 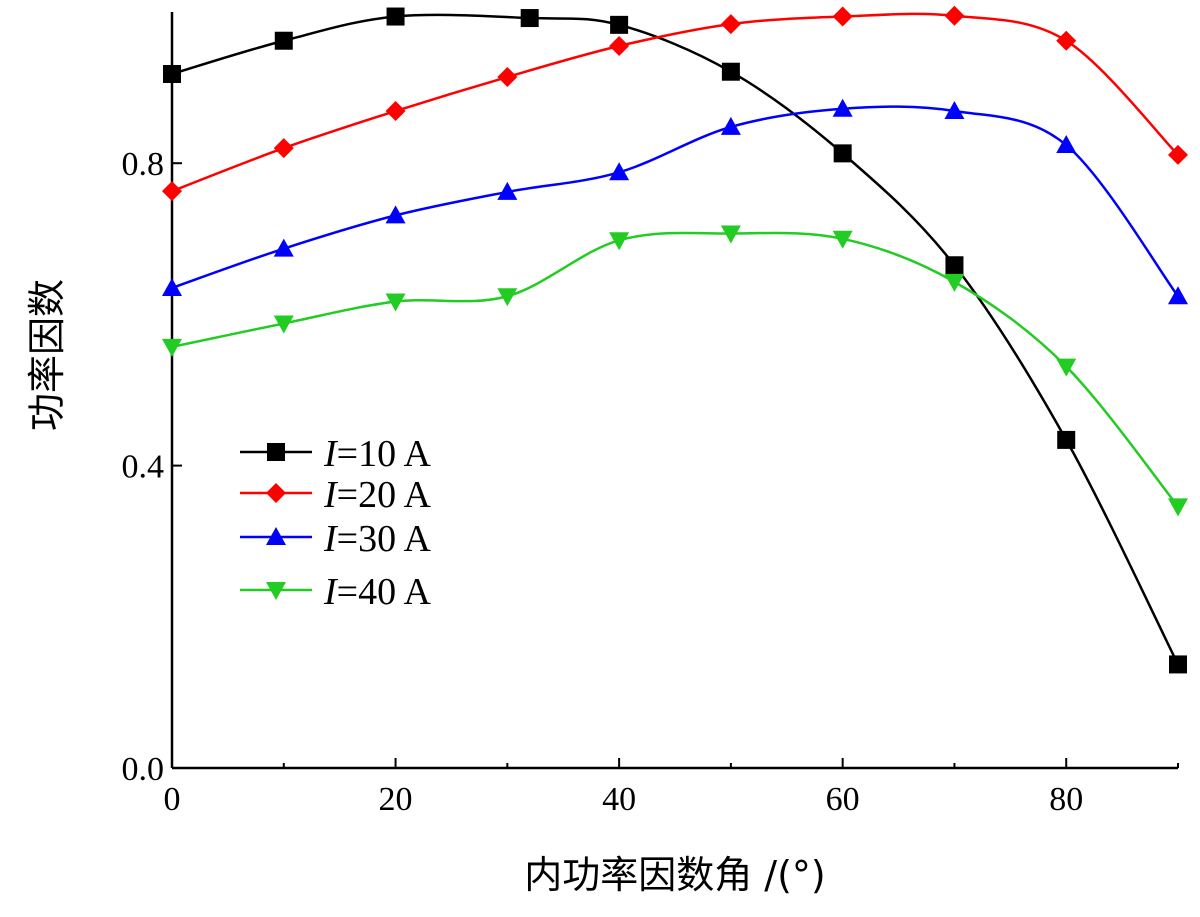 What do you see at coordinates (396, 799) in the screenshot?
I see `x-tick-label: 20` at bounding box center [396, 799].